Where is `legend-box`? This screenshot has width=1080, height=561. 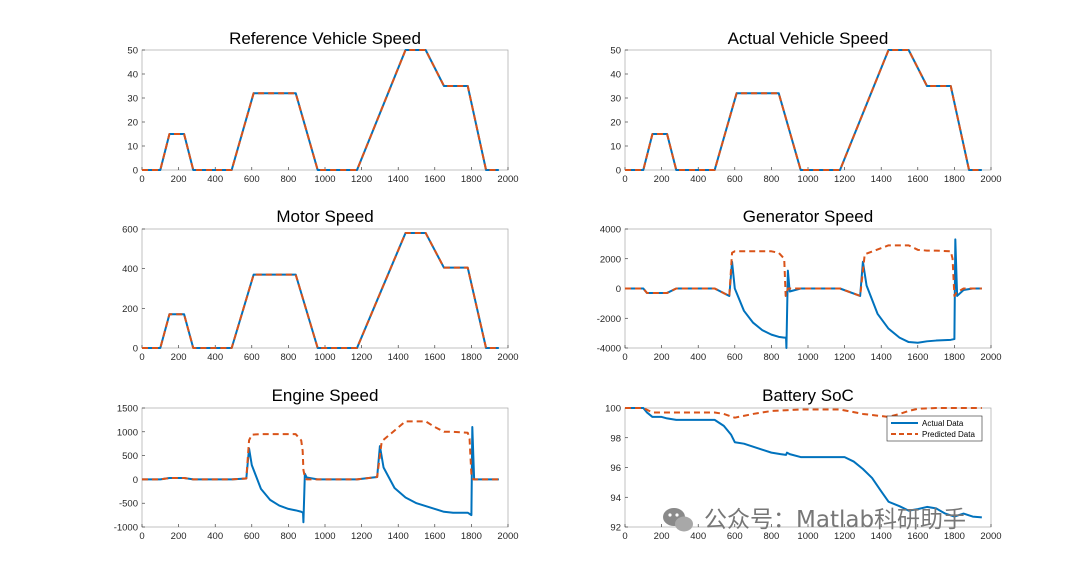
legend-box is located at coordinates (934, 428).